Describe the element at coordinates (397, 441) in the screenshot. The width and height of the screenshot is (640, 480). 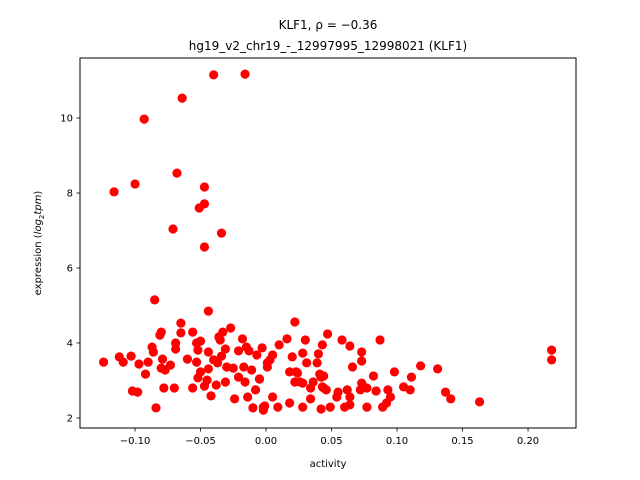
I see `x-tick-label: 0.10` at that location.